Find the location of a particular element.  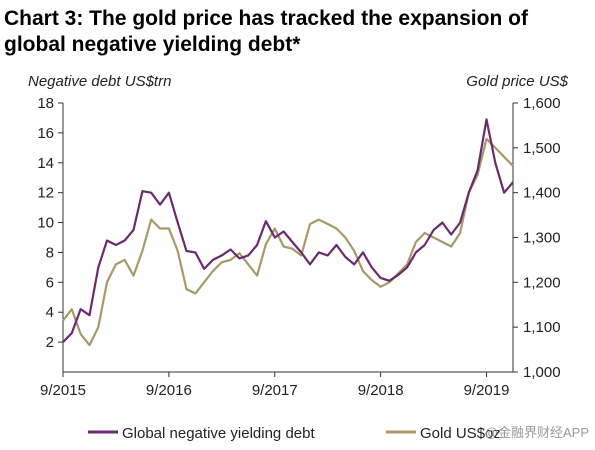

y-left-tick-label: 10 is located at coordinates (45, 223).